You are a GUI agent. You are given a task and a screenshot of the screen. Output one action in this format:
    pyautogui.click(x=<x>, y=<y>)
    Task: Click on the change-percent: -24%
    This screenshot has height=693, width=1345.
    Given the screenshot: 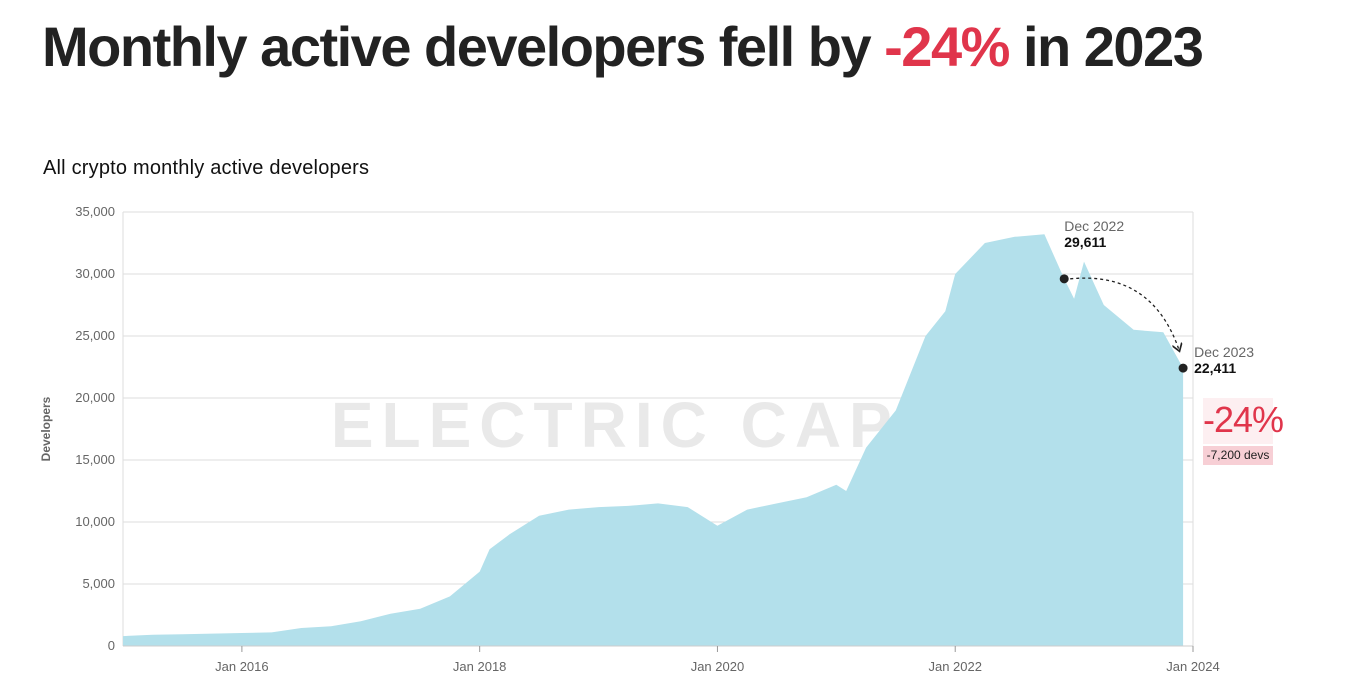 What is the action you would take?
    pyautogui.click(x=1243, y=421)
    